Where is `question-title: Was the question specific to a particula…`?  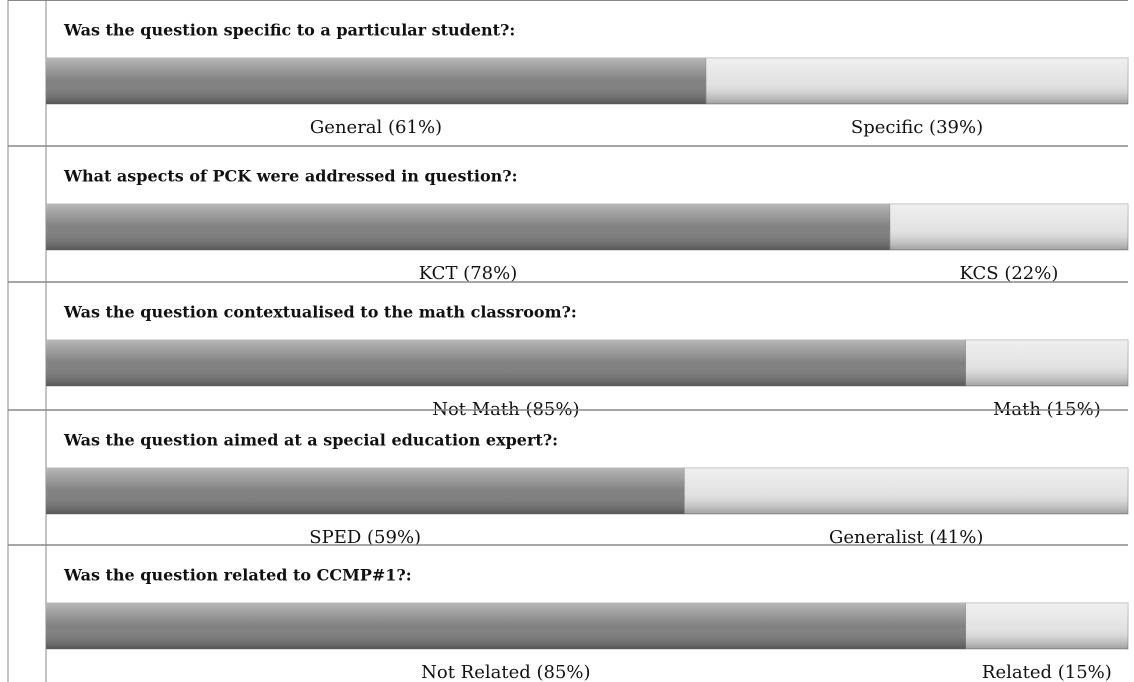 question-title: Was the question specific to a particula… is located at coordinates (289, 30).